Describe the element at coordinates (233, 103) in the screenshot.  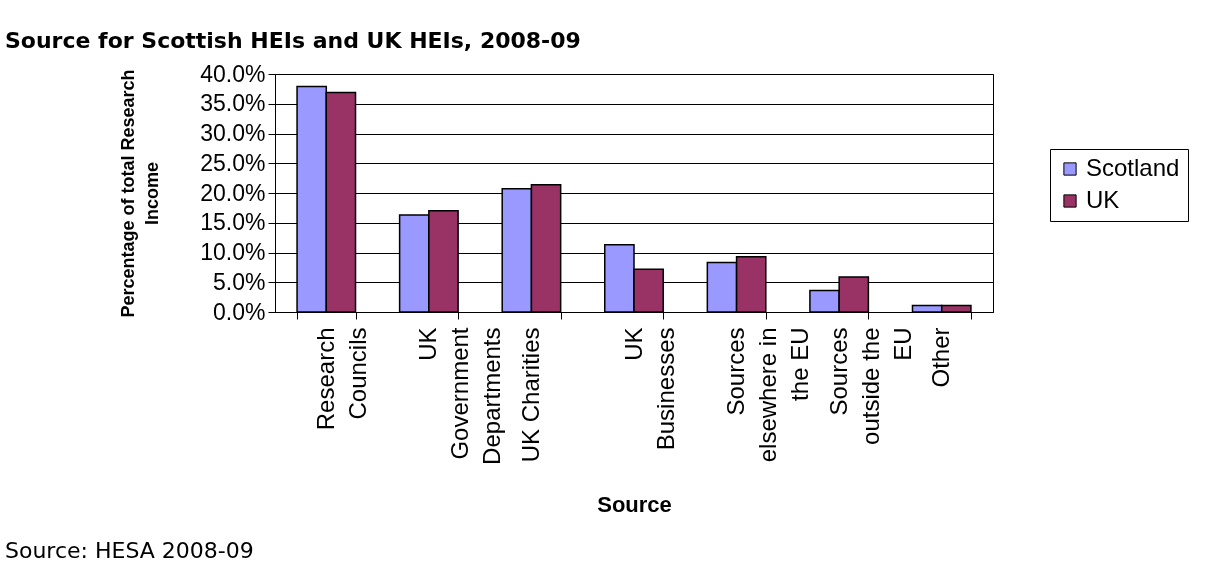
I see `y-tick-label: 35.0%` at that location.